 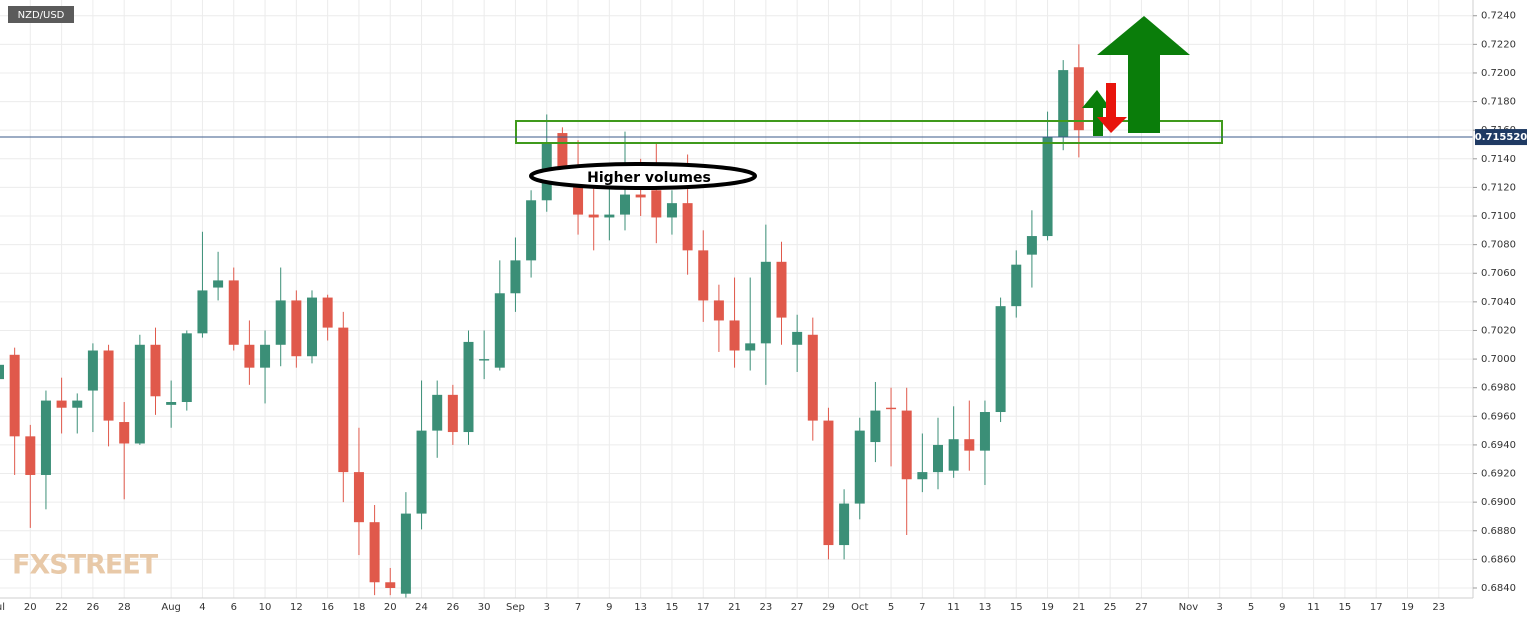 I want to click on y-tick-label: 0.7000, so click(x=1498, y=359).